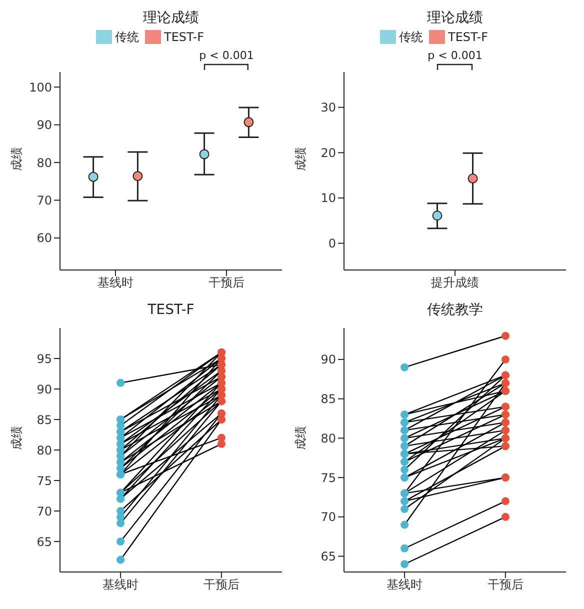 The width and height of the screenshot is (584, 609). Describe the element at coordinates (328, 153) in the screenshot. I see `y-tick-label: 20` at that location.